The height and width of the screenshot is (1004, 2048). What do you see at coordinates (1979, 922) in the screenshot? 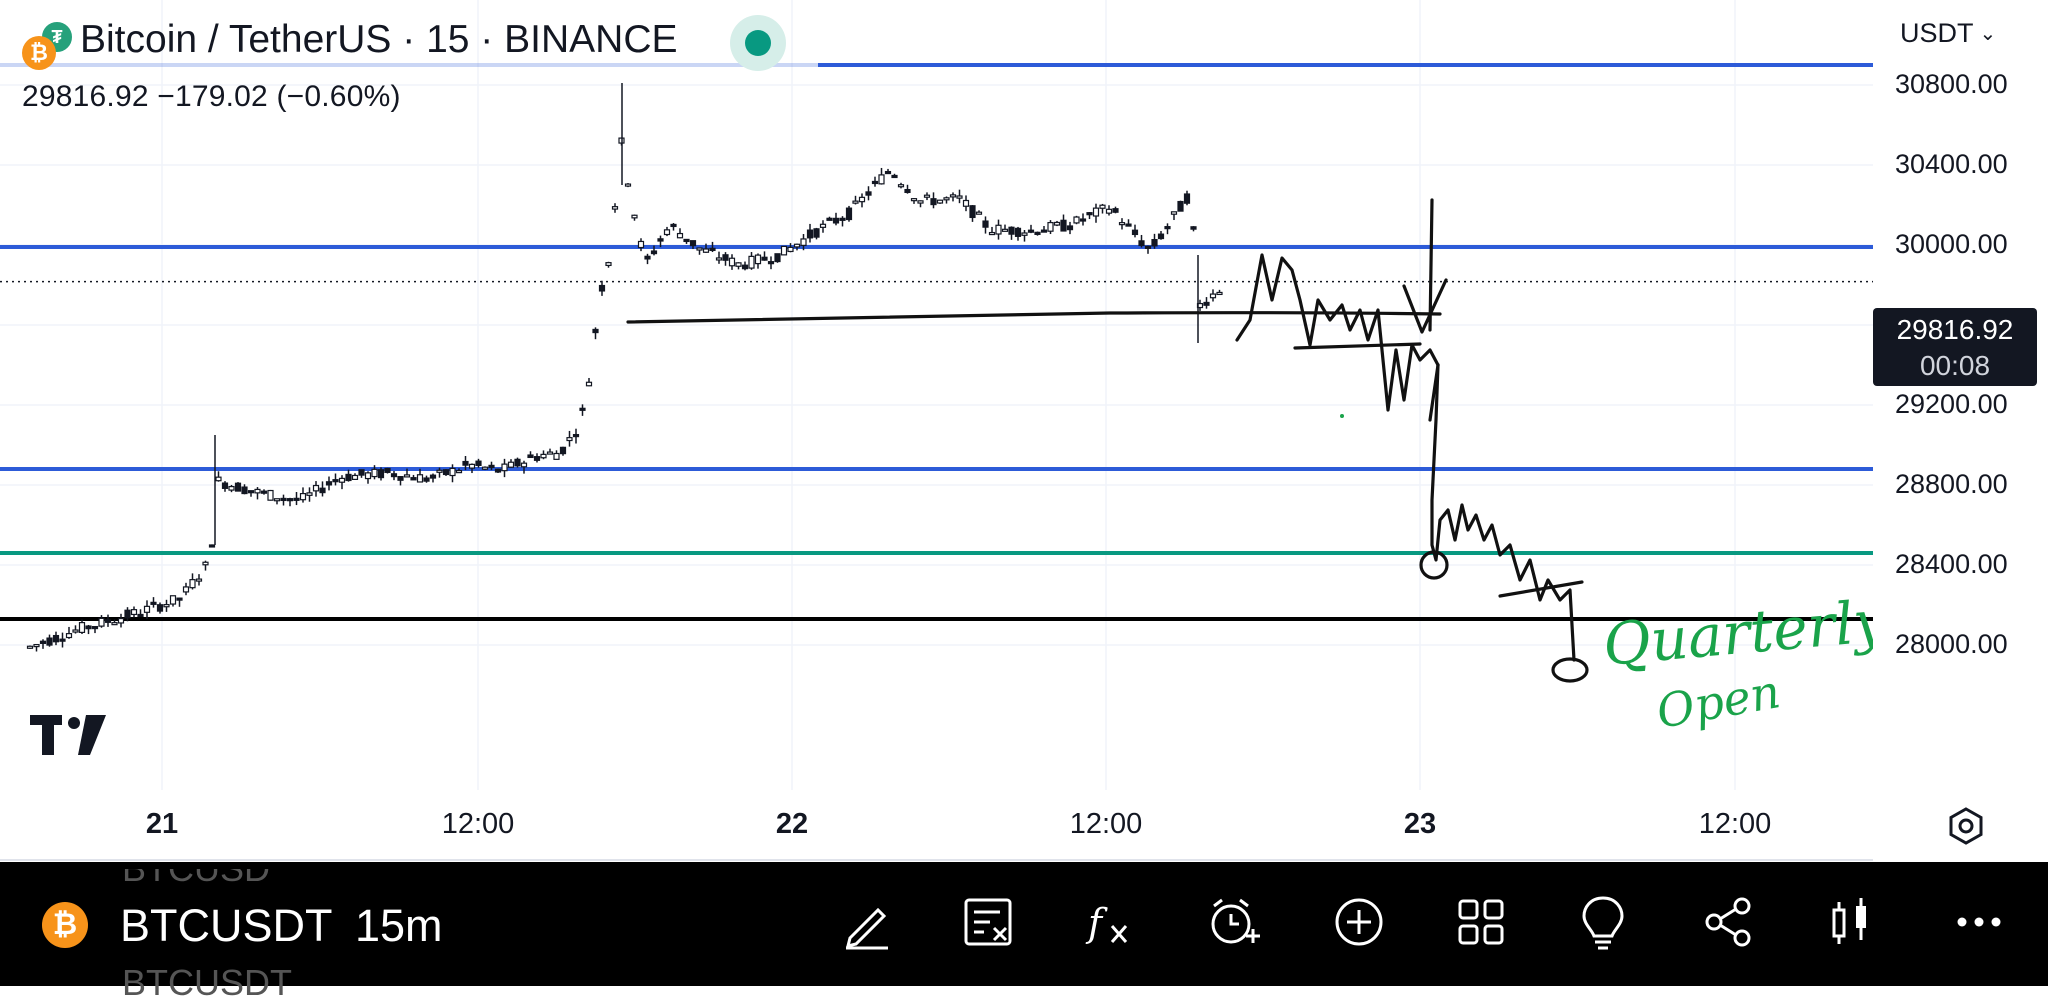
I see `more-icon` at bounding box center [1979, 922].